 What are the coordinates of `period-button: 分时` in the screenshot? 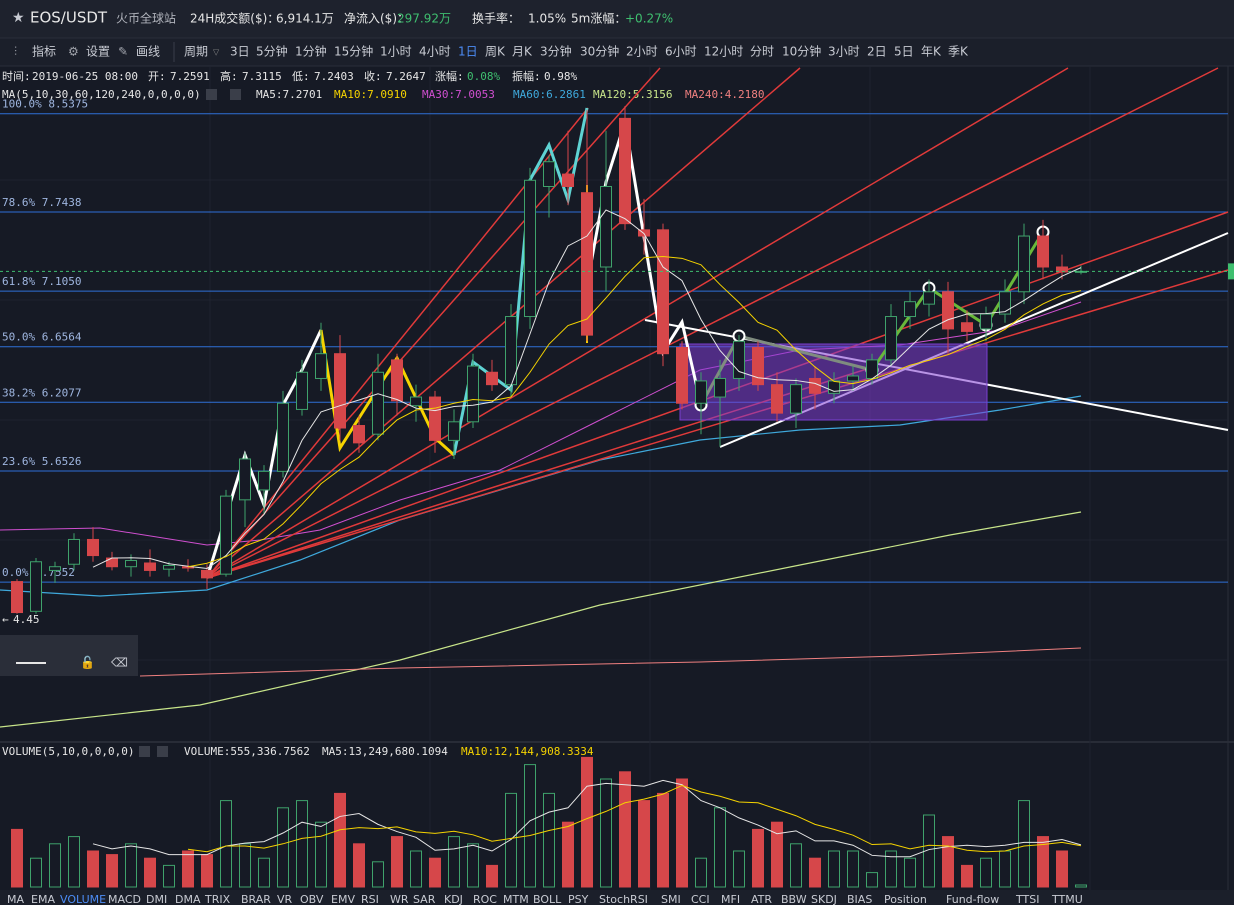 It's located at (762, 52).